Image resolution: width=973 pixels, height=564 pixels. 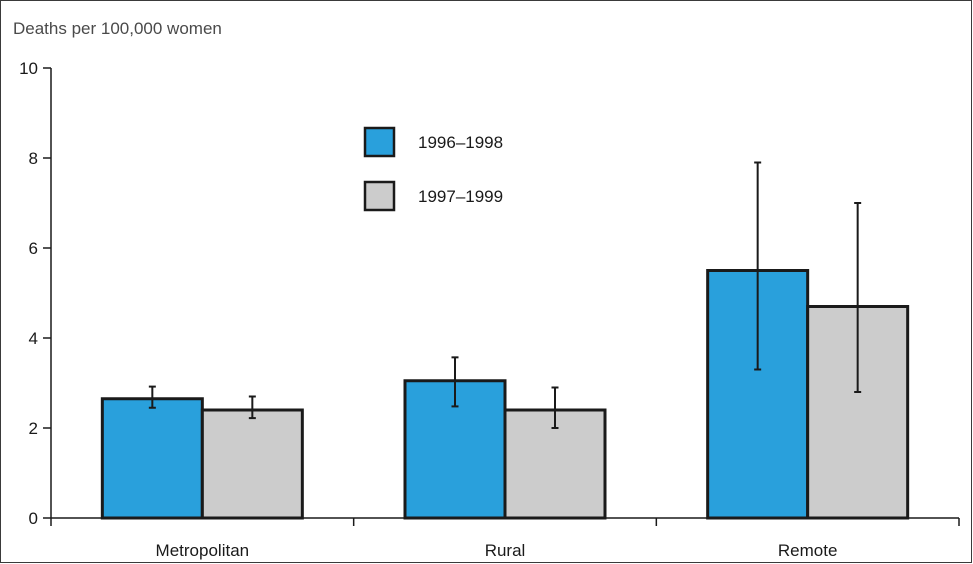 I want to click on y-tick-label: 4, so click(x=33, y=338).